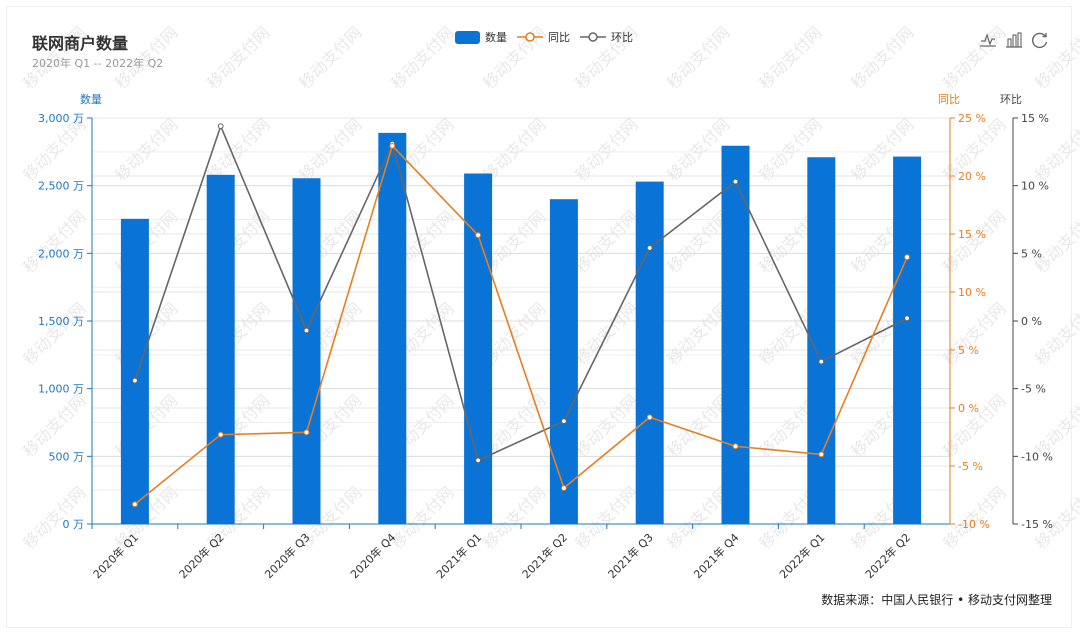 The width and height of the screenshot is (1080, 634). What do you see at coordinates (949, 99) in the screenshot?
I see `right-axis-title: 同比` at bounding box center [949, 99].